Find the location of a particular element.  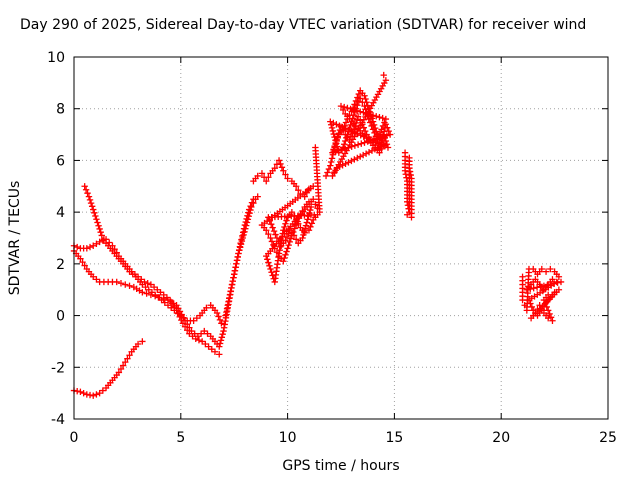

series-track-rise-a is located at coordinates (240, 257).